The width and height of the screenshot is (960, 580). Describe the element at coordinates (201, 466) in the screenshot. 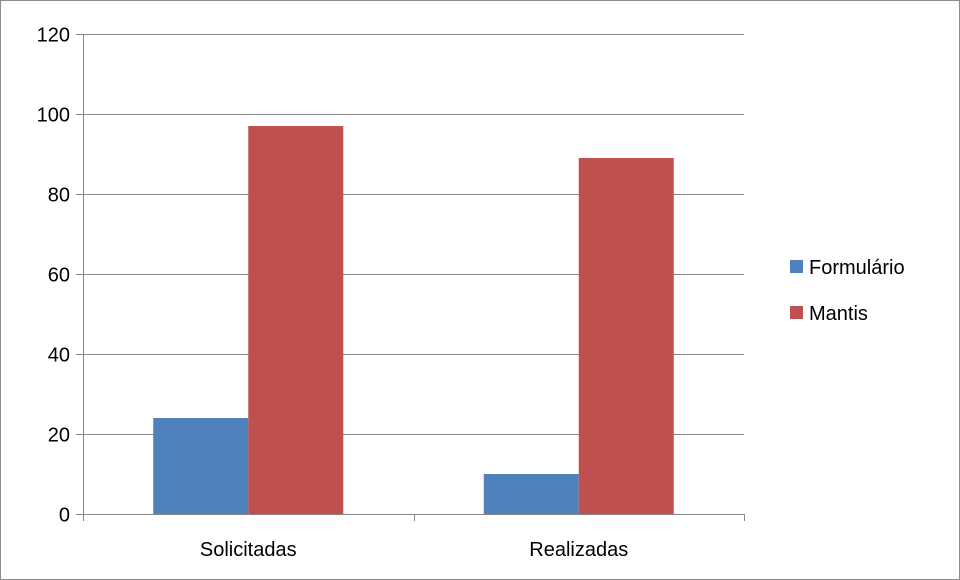

I see `bar-formulário-solicitadas` at that location.